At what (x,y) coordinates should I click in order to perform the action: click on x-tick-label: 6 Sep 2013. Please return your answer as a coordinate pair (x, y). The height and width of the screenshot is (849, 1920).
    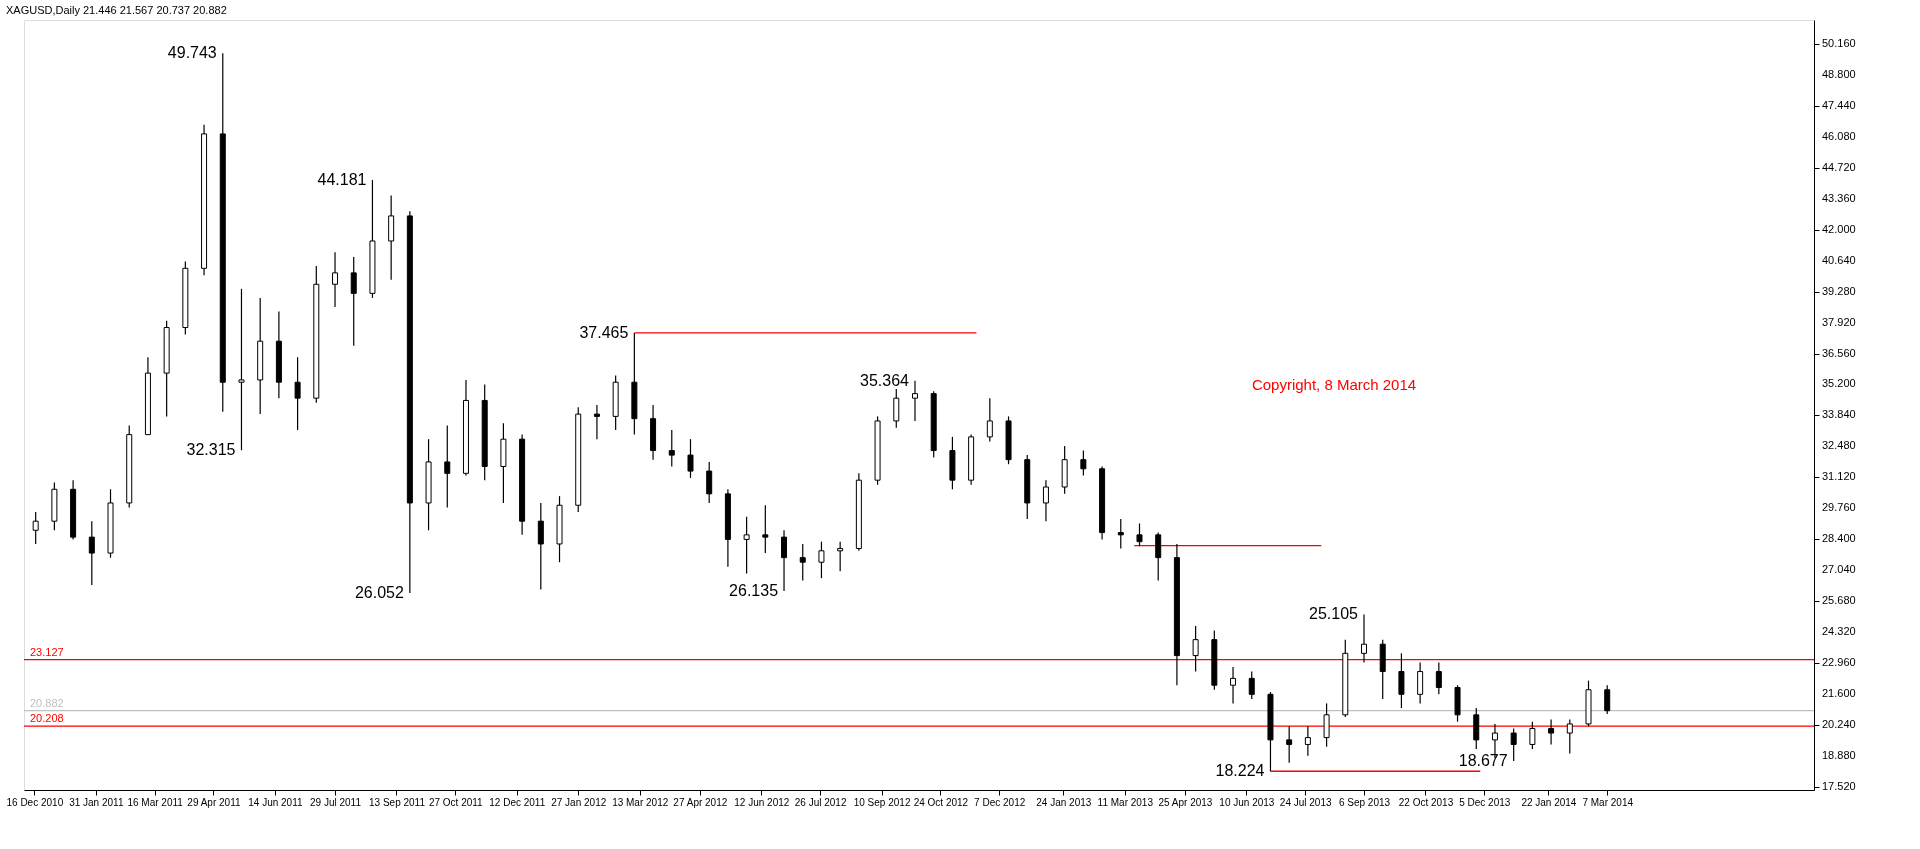
    Looking at the image, I should click on (1364, 802).